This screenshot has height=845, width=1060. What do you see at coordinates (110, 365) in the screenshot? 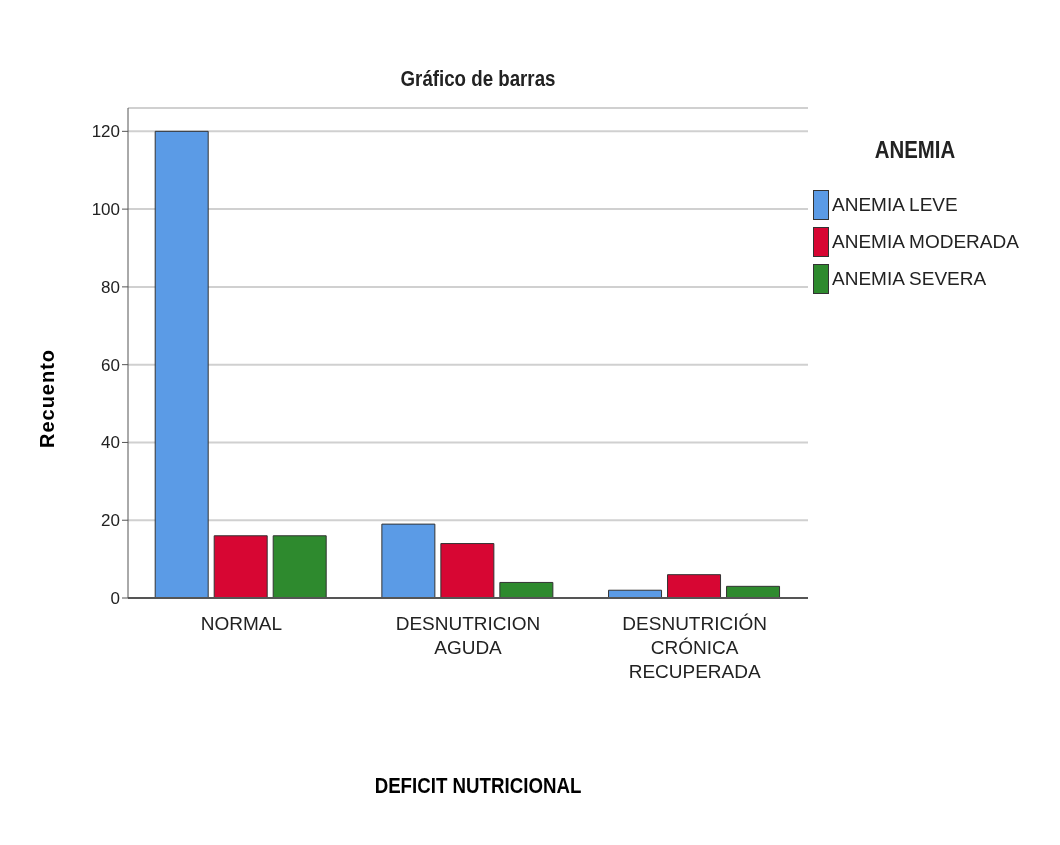
I see `y-tick-label: 60` at bounding box center [110, 365].